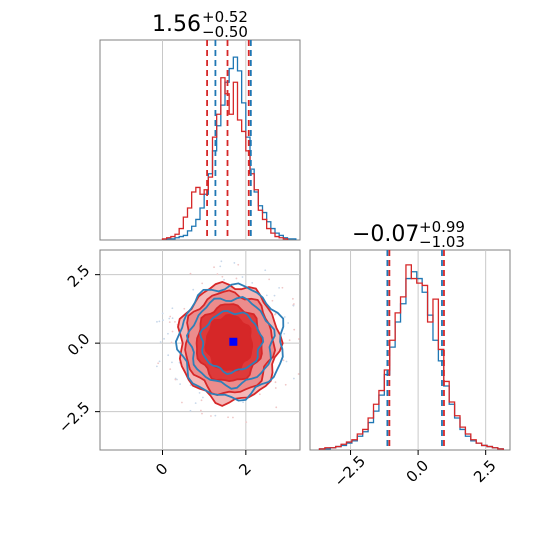 This screenshot has height=550, width=550. Describe the element at coordinates (415, 470) in the screenshot. I see `axis-ticks: −2.5 0.0 2.5` at that location.